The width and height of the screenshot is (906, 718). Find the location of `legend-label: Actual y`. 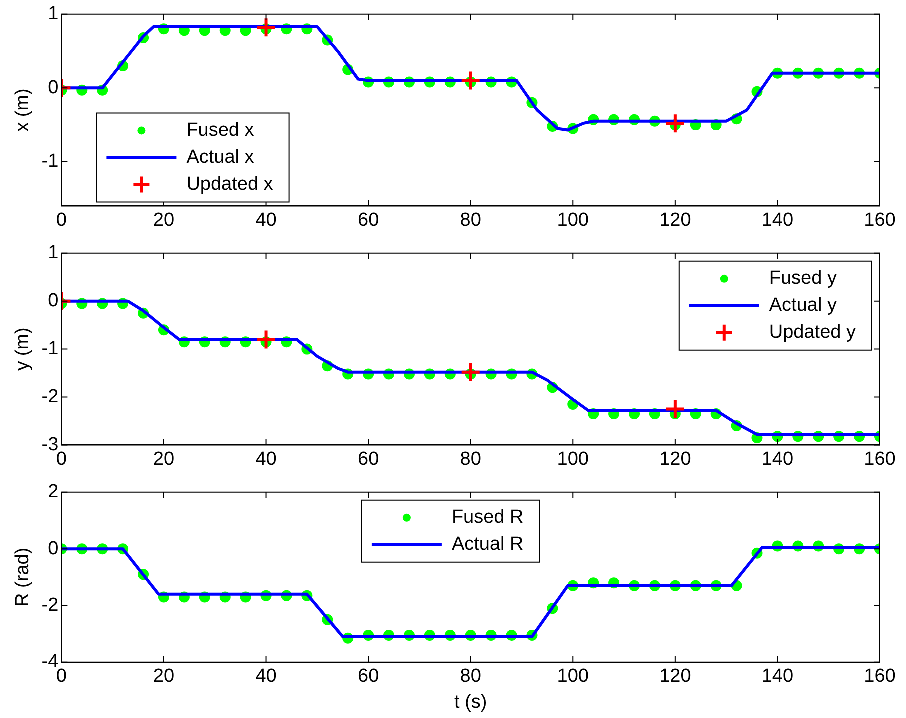

legend-label: Actual y is located at coordinates (803, 305).